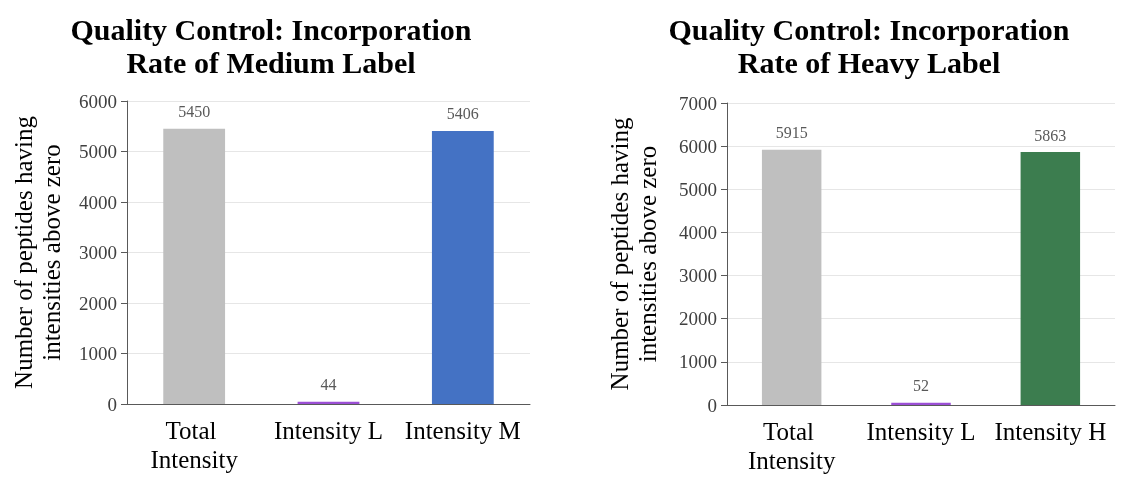 This screenshot has width=1121, height=479. What do you see at coordinates (462, 114) in the screenshot?
I see `data-label: 5406` at bounding box center [462, 114].